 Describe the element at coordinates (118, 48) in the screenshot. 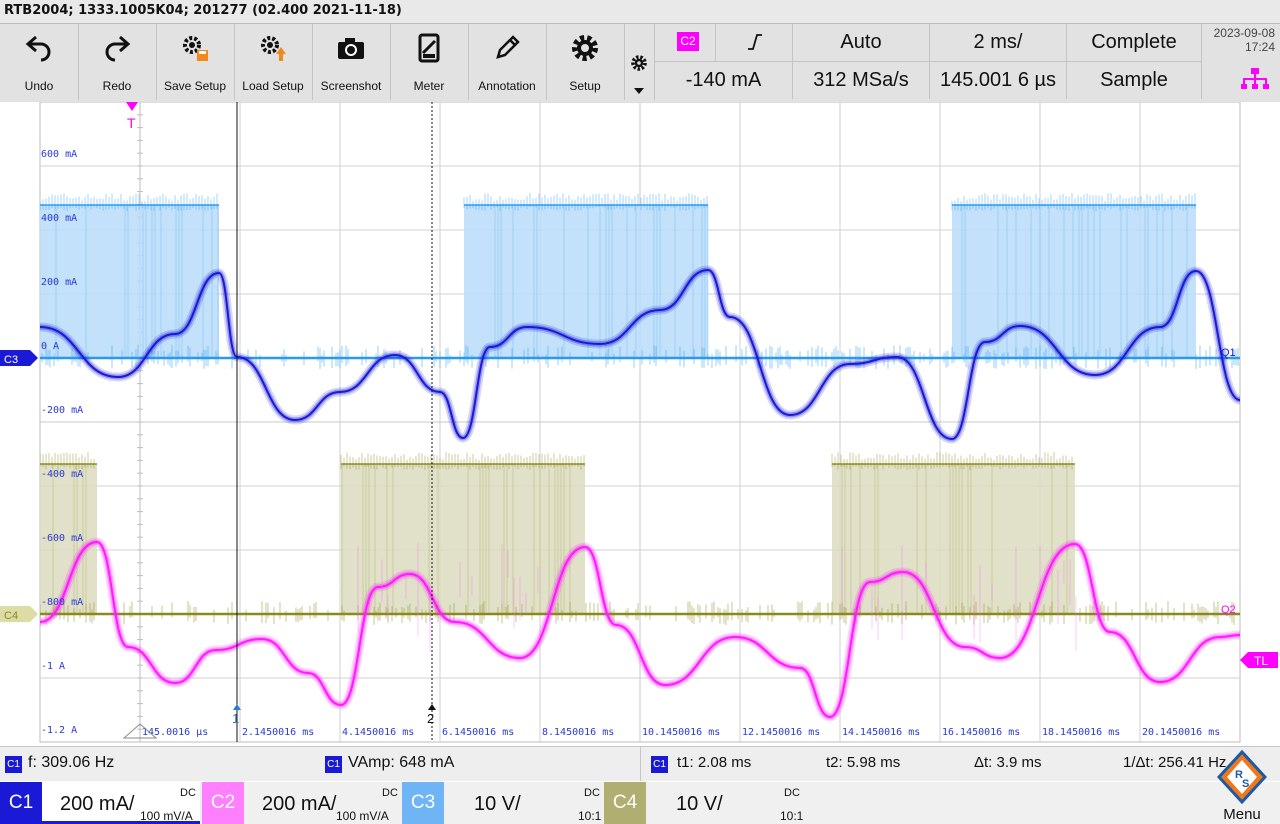

I see `redo-icon` at that location.